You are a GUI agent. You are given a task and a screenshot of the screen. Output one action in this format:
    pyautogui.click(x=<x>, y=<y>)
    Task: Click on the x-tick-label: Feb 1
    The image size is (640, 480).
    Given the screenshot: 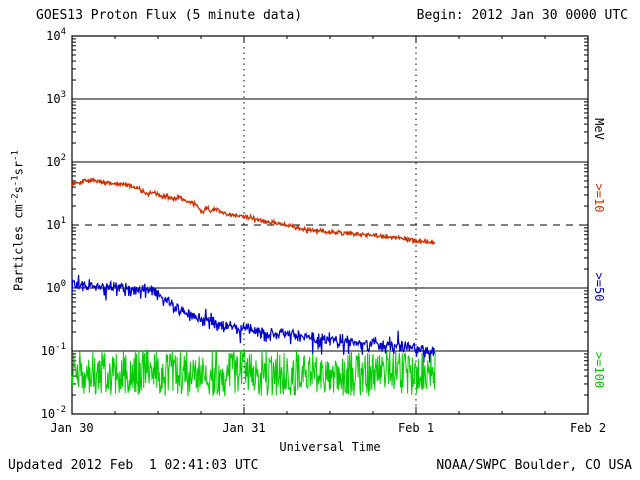 What is the action you would take?
    pyautogui.click(x=416, y=428)
    